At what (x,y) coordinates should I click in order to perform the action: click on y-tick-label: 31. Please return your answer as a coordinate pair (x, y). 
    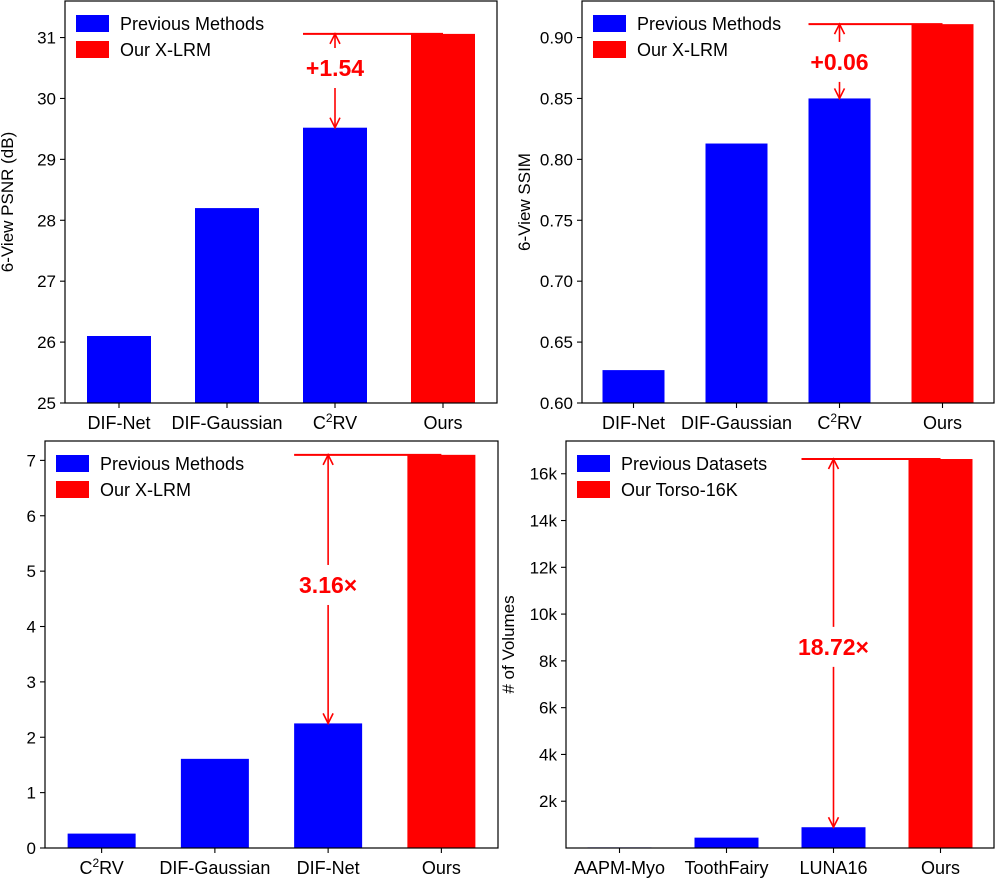
    Looking at the image, I should click on (46, 38).